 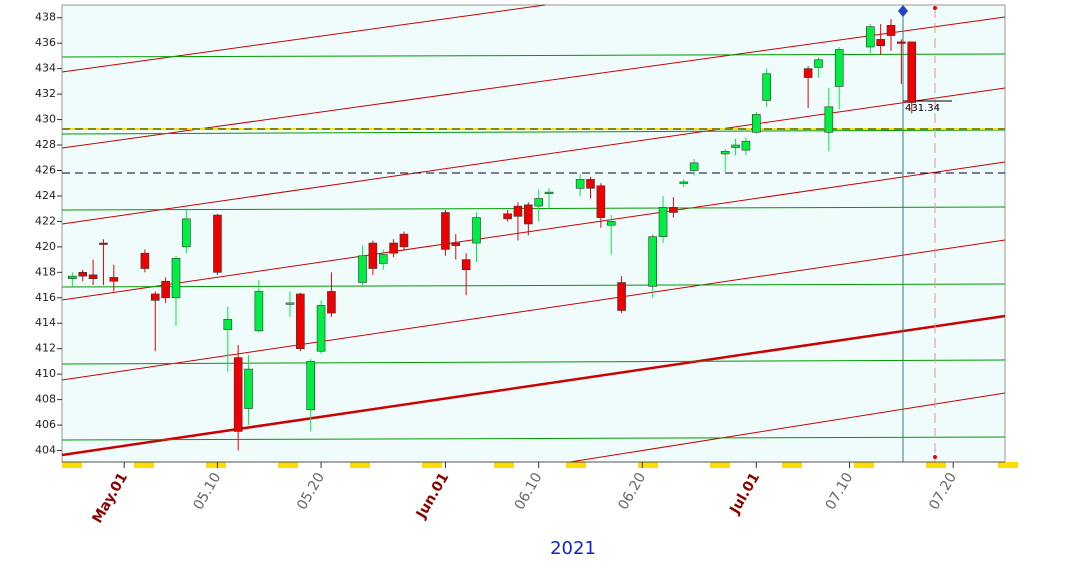 What do you see at coordinates (110, 498) in the screenshot?
I see `x-tick-label: May.01` at bounding box center [110, 498].